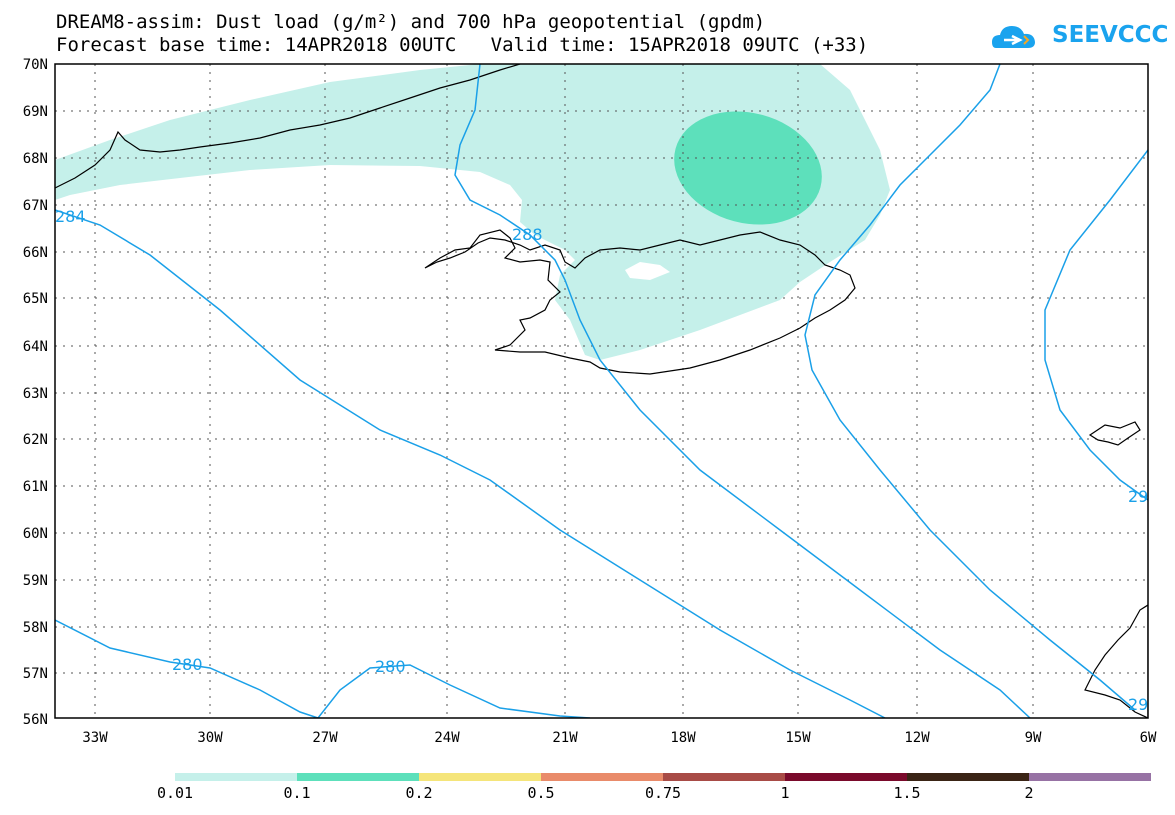 This screenshot has height=815, width=1175. I want to click on contour-280-right, so click(454, 691).